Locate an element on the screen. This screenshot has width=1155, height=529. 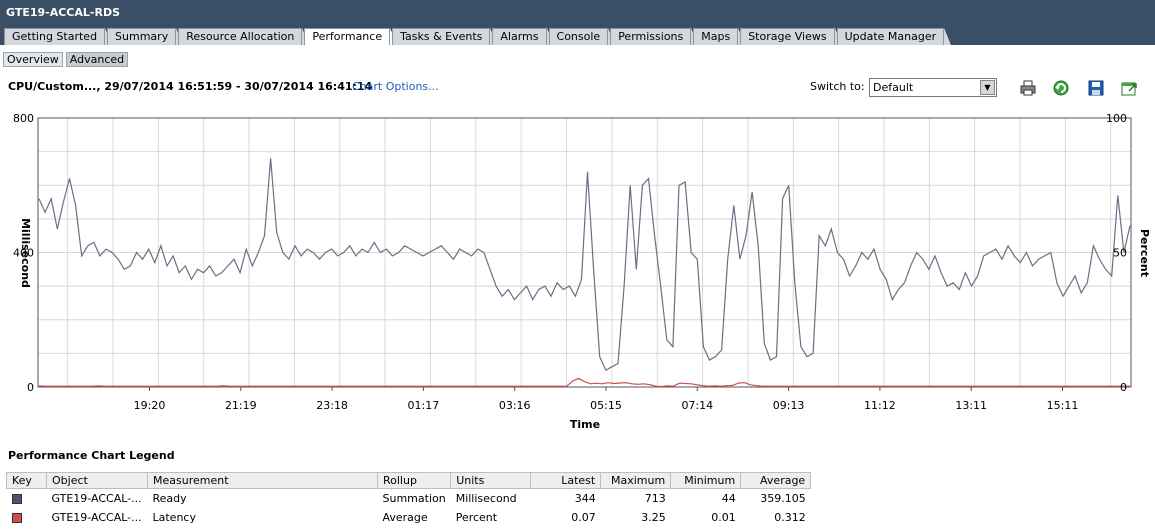
tab-tasks-events: Tasks & Events is located at coordinates (445, 36).